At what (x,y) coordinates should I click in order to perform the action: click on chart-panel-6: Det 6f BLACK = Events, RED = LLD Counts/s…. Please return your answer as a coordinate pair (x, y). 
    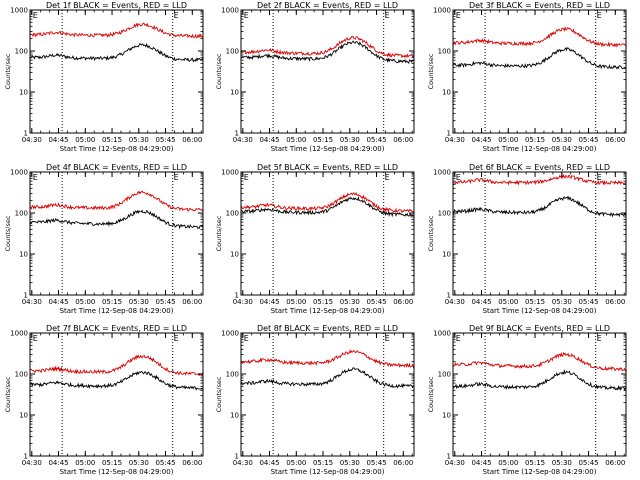
    Looking at the image, I should click on (527, 239).